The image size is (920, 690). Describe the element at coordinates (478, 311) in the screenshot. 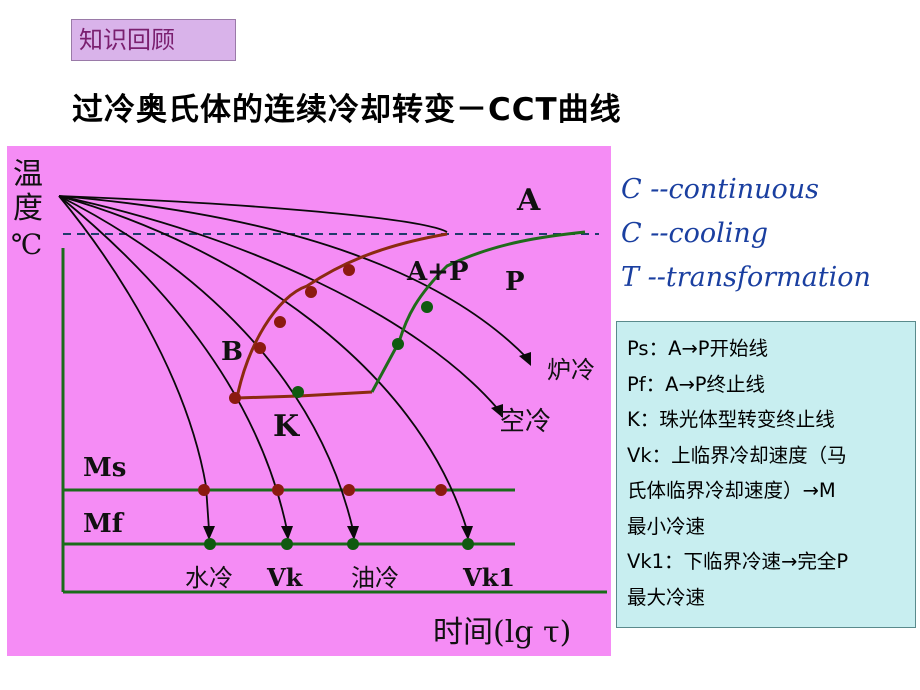

I see `pf-line` at that location.